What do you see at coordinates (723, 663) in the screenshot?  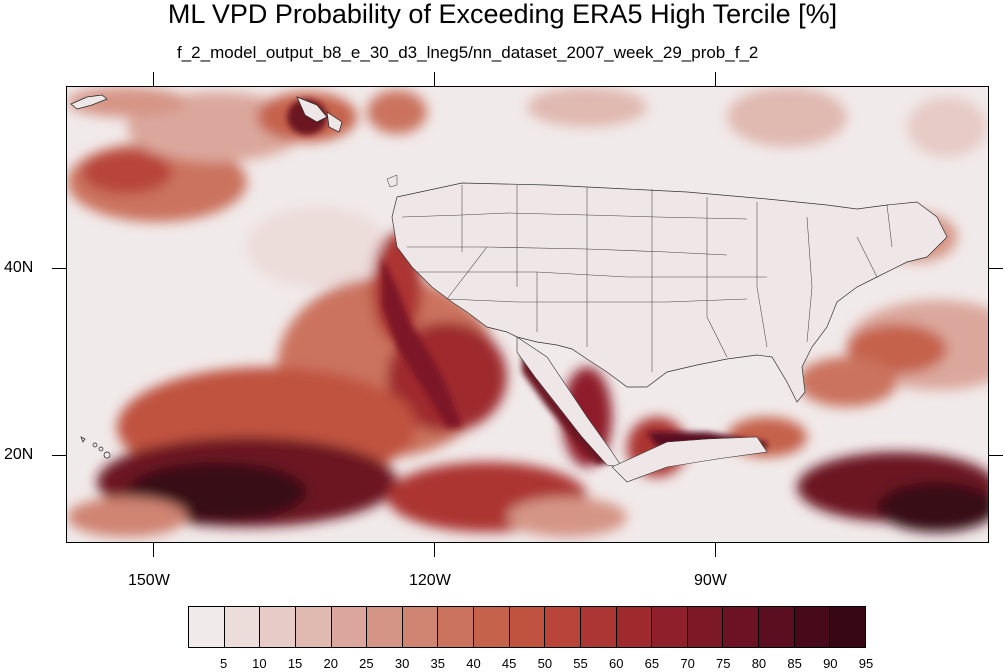 I see `colorbar-label: 75` at bounding box center [723, 663].